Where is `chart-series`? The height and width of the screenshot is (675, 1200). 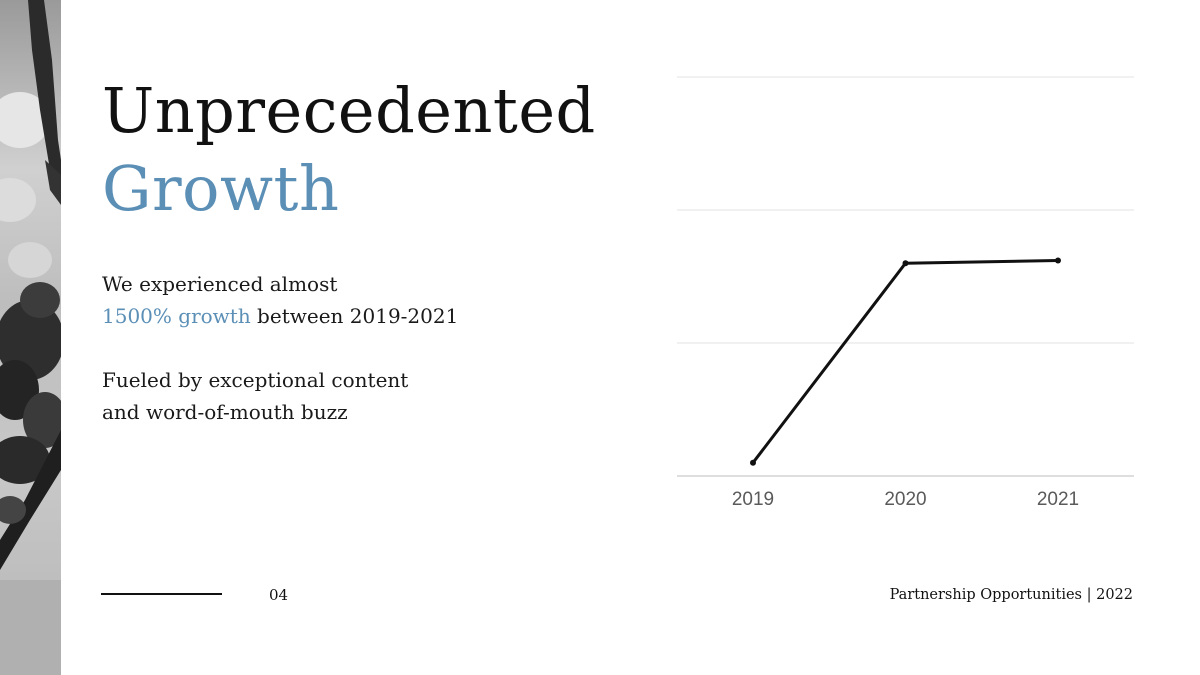 chart-series is located at coordinates (905, 361).